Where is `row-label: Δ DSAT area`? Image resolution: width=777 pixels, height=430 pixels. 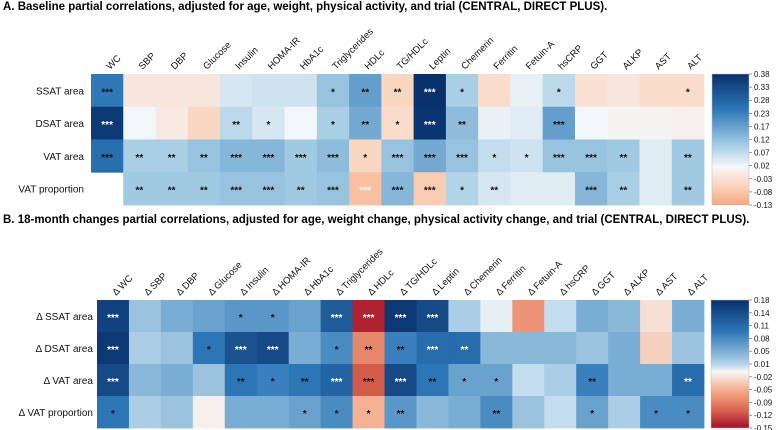 row-label: Δ DSAT area is located at coordinates (65, 349).